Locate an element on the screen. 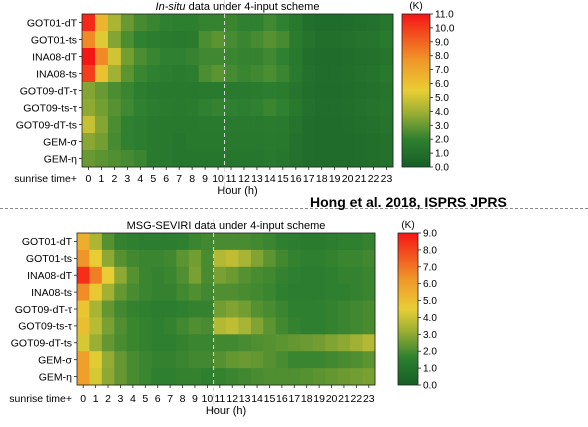  x-tick-label: 16 is located at coordinates (282, 399).